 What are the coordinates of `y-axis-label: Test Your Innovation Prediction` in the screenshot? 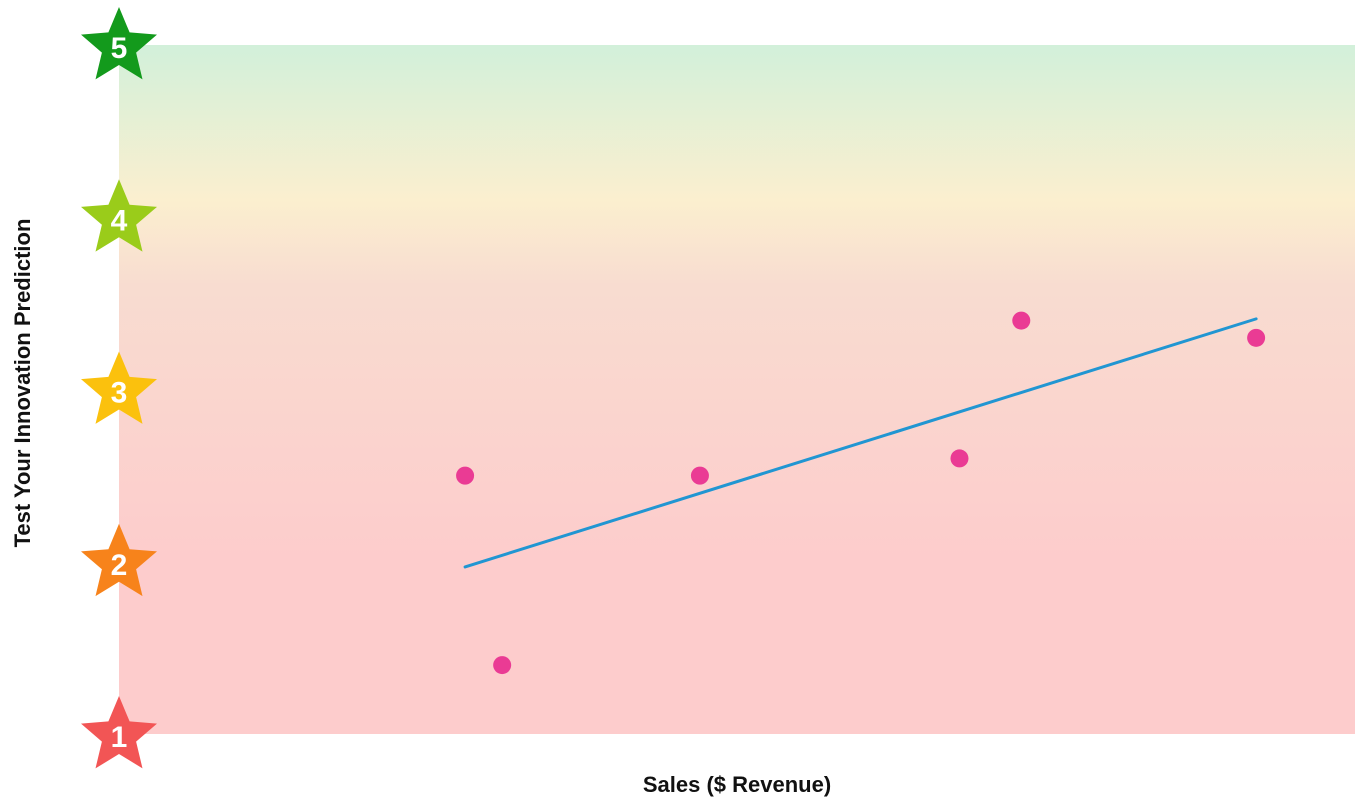 It's located at (22, 383).